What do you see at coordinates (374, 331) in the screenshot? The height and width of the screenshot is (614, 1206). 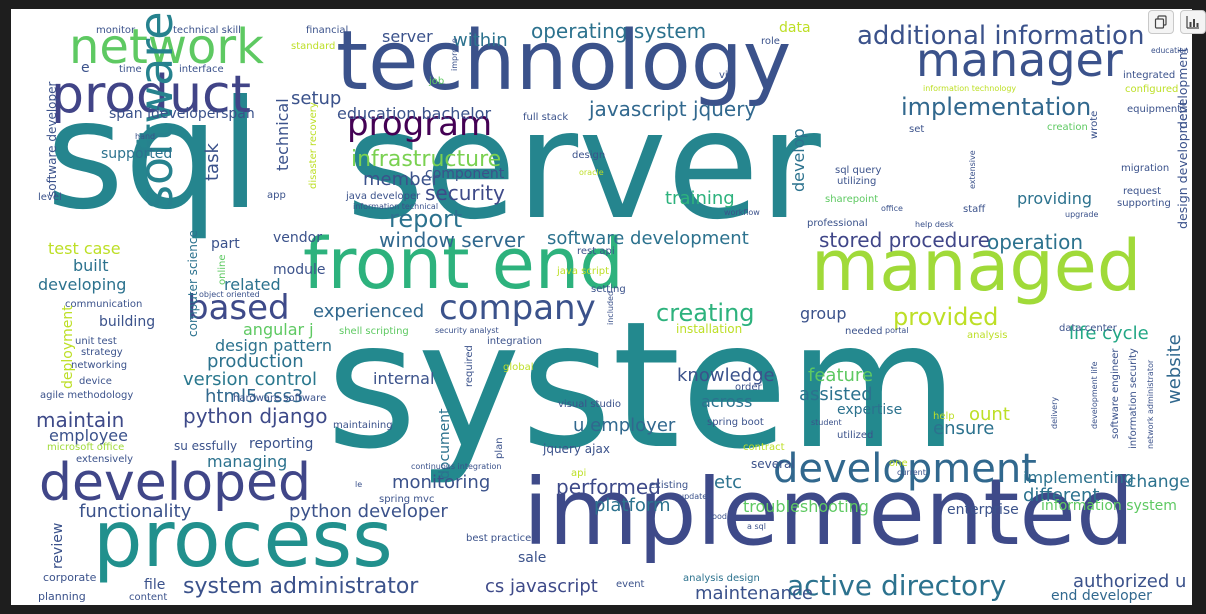 I see `cloud-word: shell scripting` at bounding box center [374, 331].